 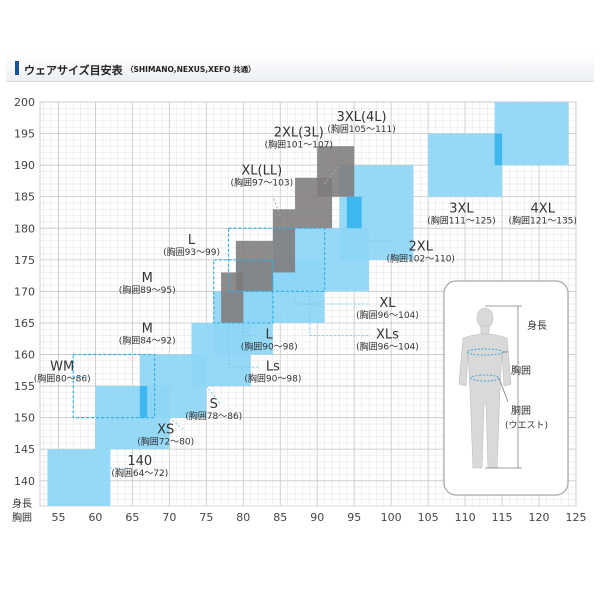 What do you see at coordinates (261, 183) in the screenshot?
I see `chest-range-label: (胸囲97〜103)` at bounding box center [261, 183].